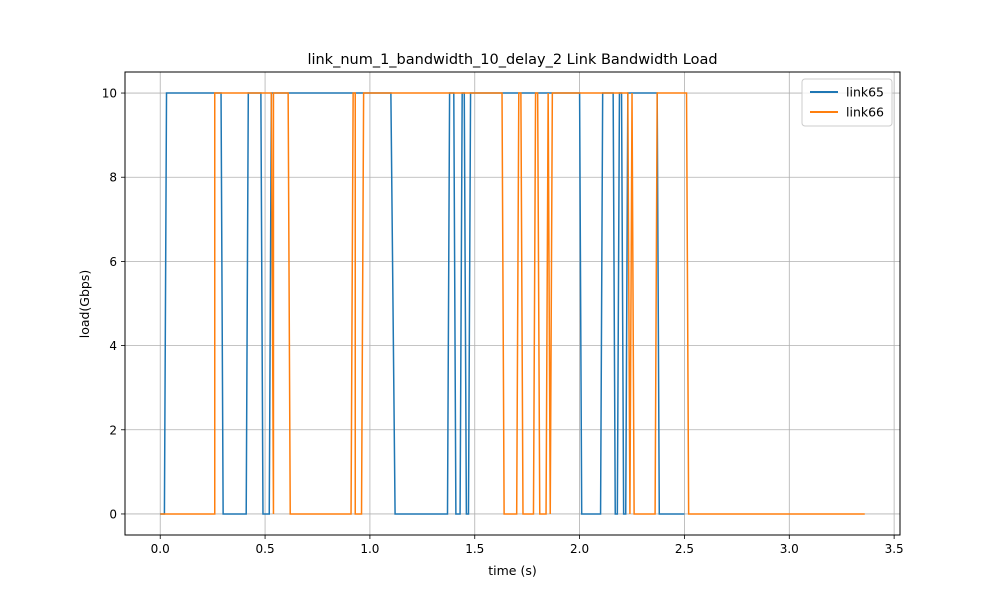 The height and width of the screenshot is (604, 1000). What do you see at coordinates (684, 549) in the screenshot?
I see `x-tick-label: 2.5` at bounding box center [684, 549].